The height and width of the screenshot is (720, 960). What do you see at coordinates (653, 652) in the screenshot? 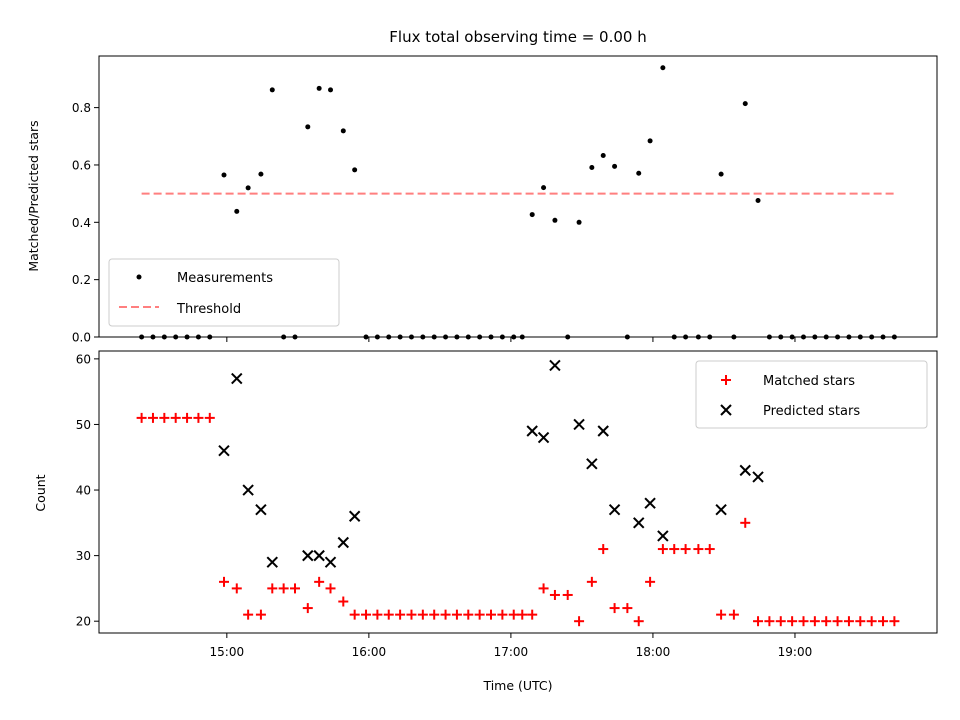
I see `bottom-x-tick-label: 18:00` at bounding box center [653, 652].